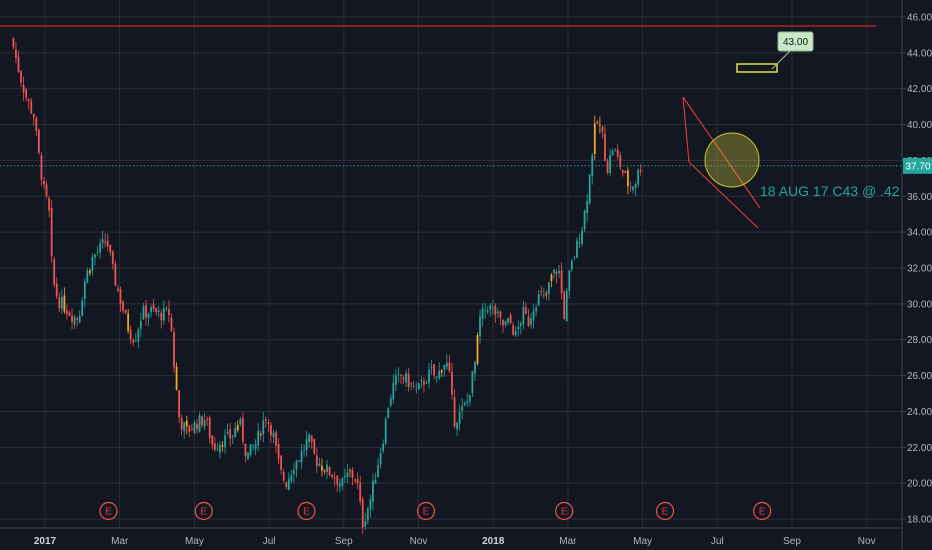  I want to click on y-tick-label: 44.00, so click(919, 53).